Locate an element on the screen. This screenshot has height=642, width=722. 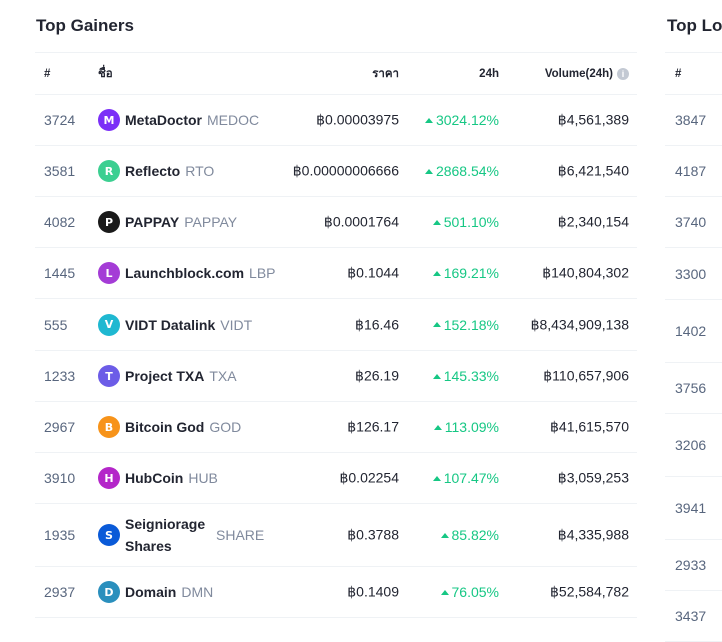
header-change: 24h is located at coordinates (489, 73).